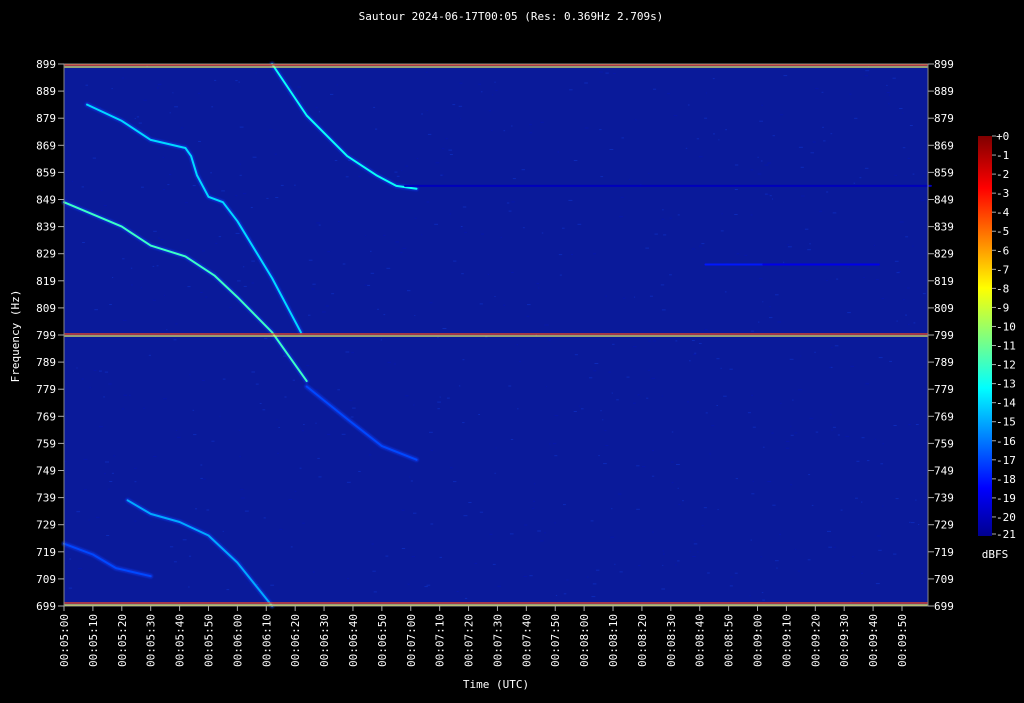 Image resolution: width=1024 pixels, height=703 pixels. Describe the element at coordinates (1006, 403) in the screenshot. I see `colorbar-tick-label: -14` at that location.